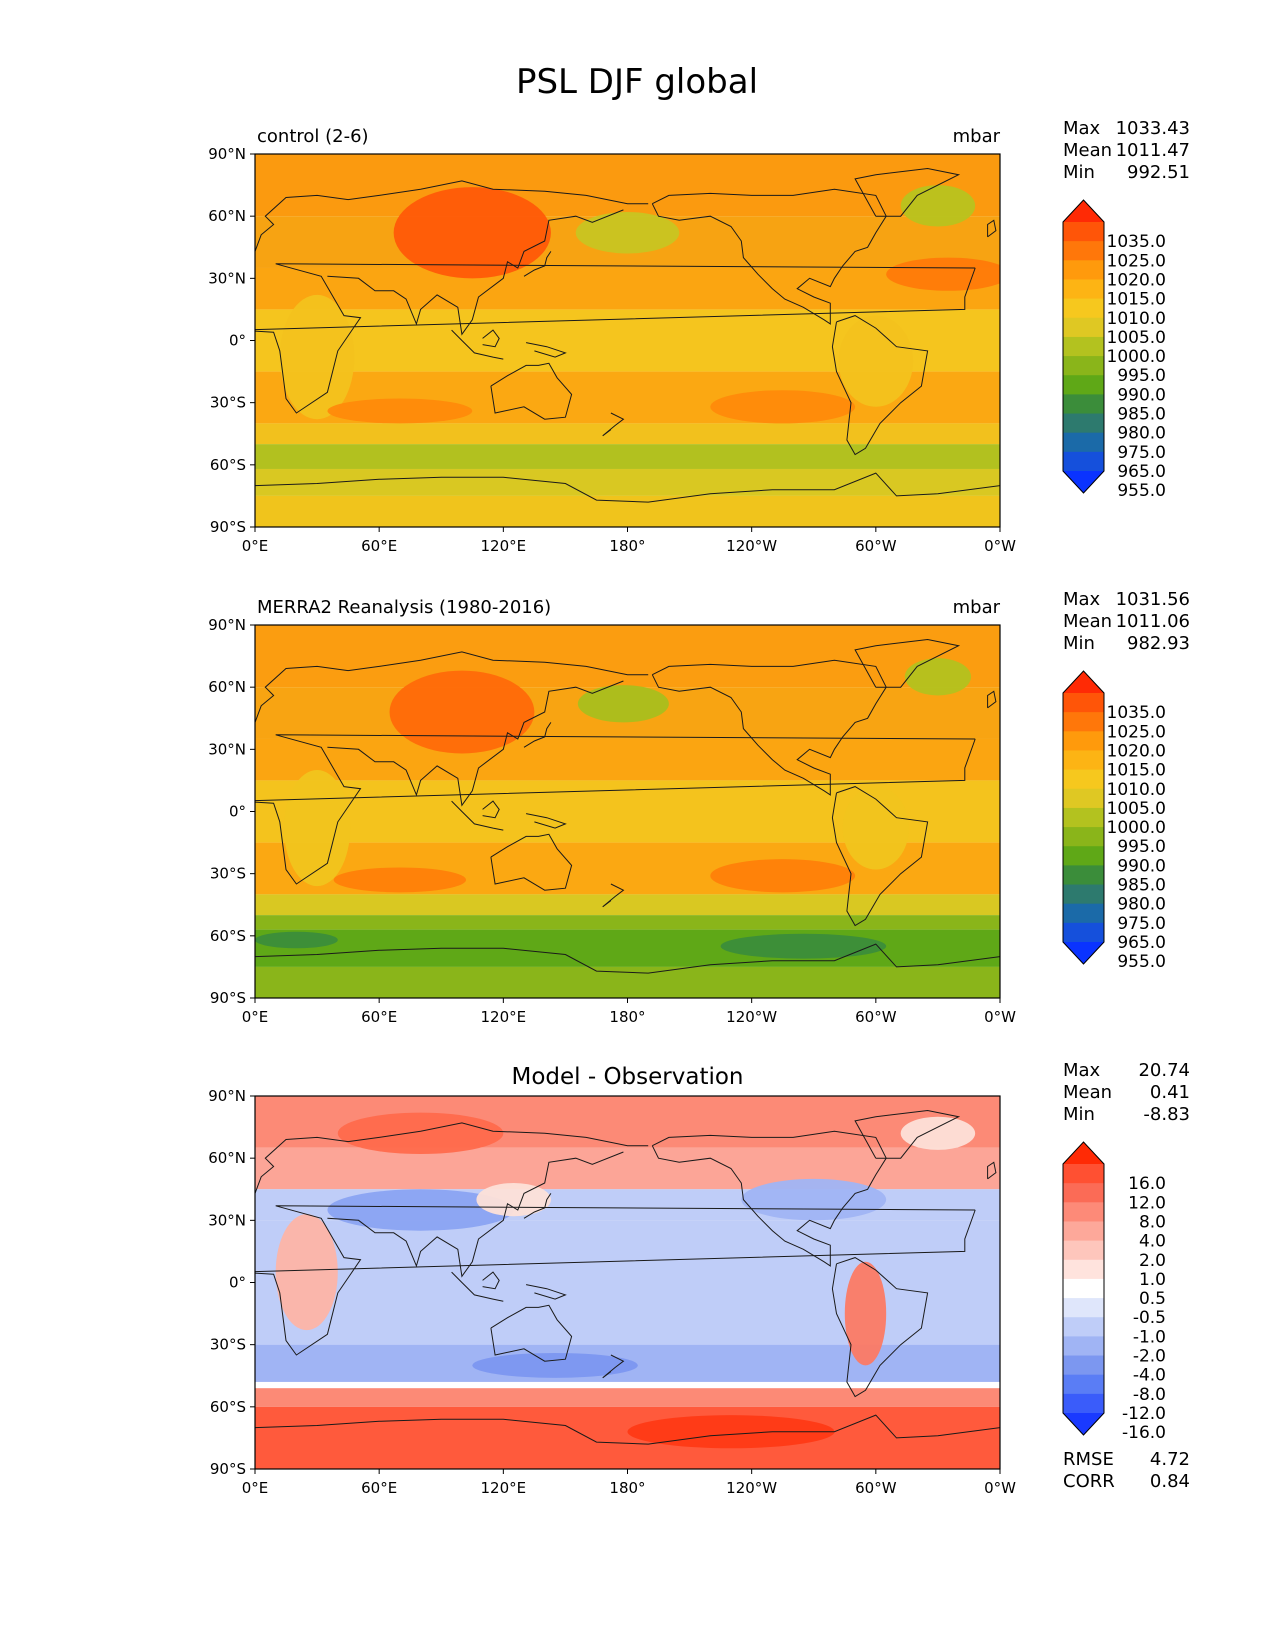 The image size is (1275, 1650). What do you see at coordinates (1136, 751) in the screenshot?
I see `colorbar-label: 1020.0` at bounding box center [1136, 751].